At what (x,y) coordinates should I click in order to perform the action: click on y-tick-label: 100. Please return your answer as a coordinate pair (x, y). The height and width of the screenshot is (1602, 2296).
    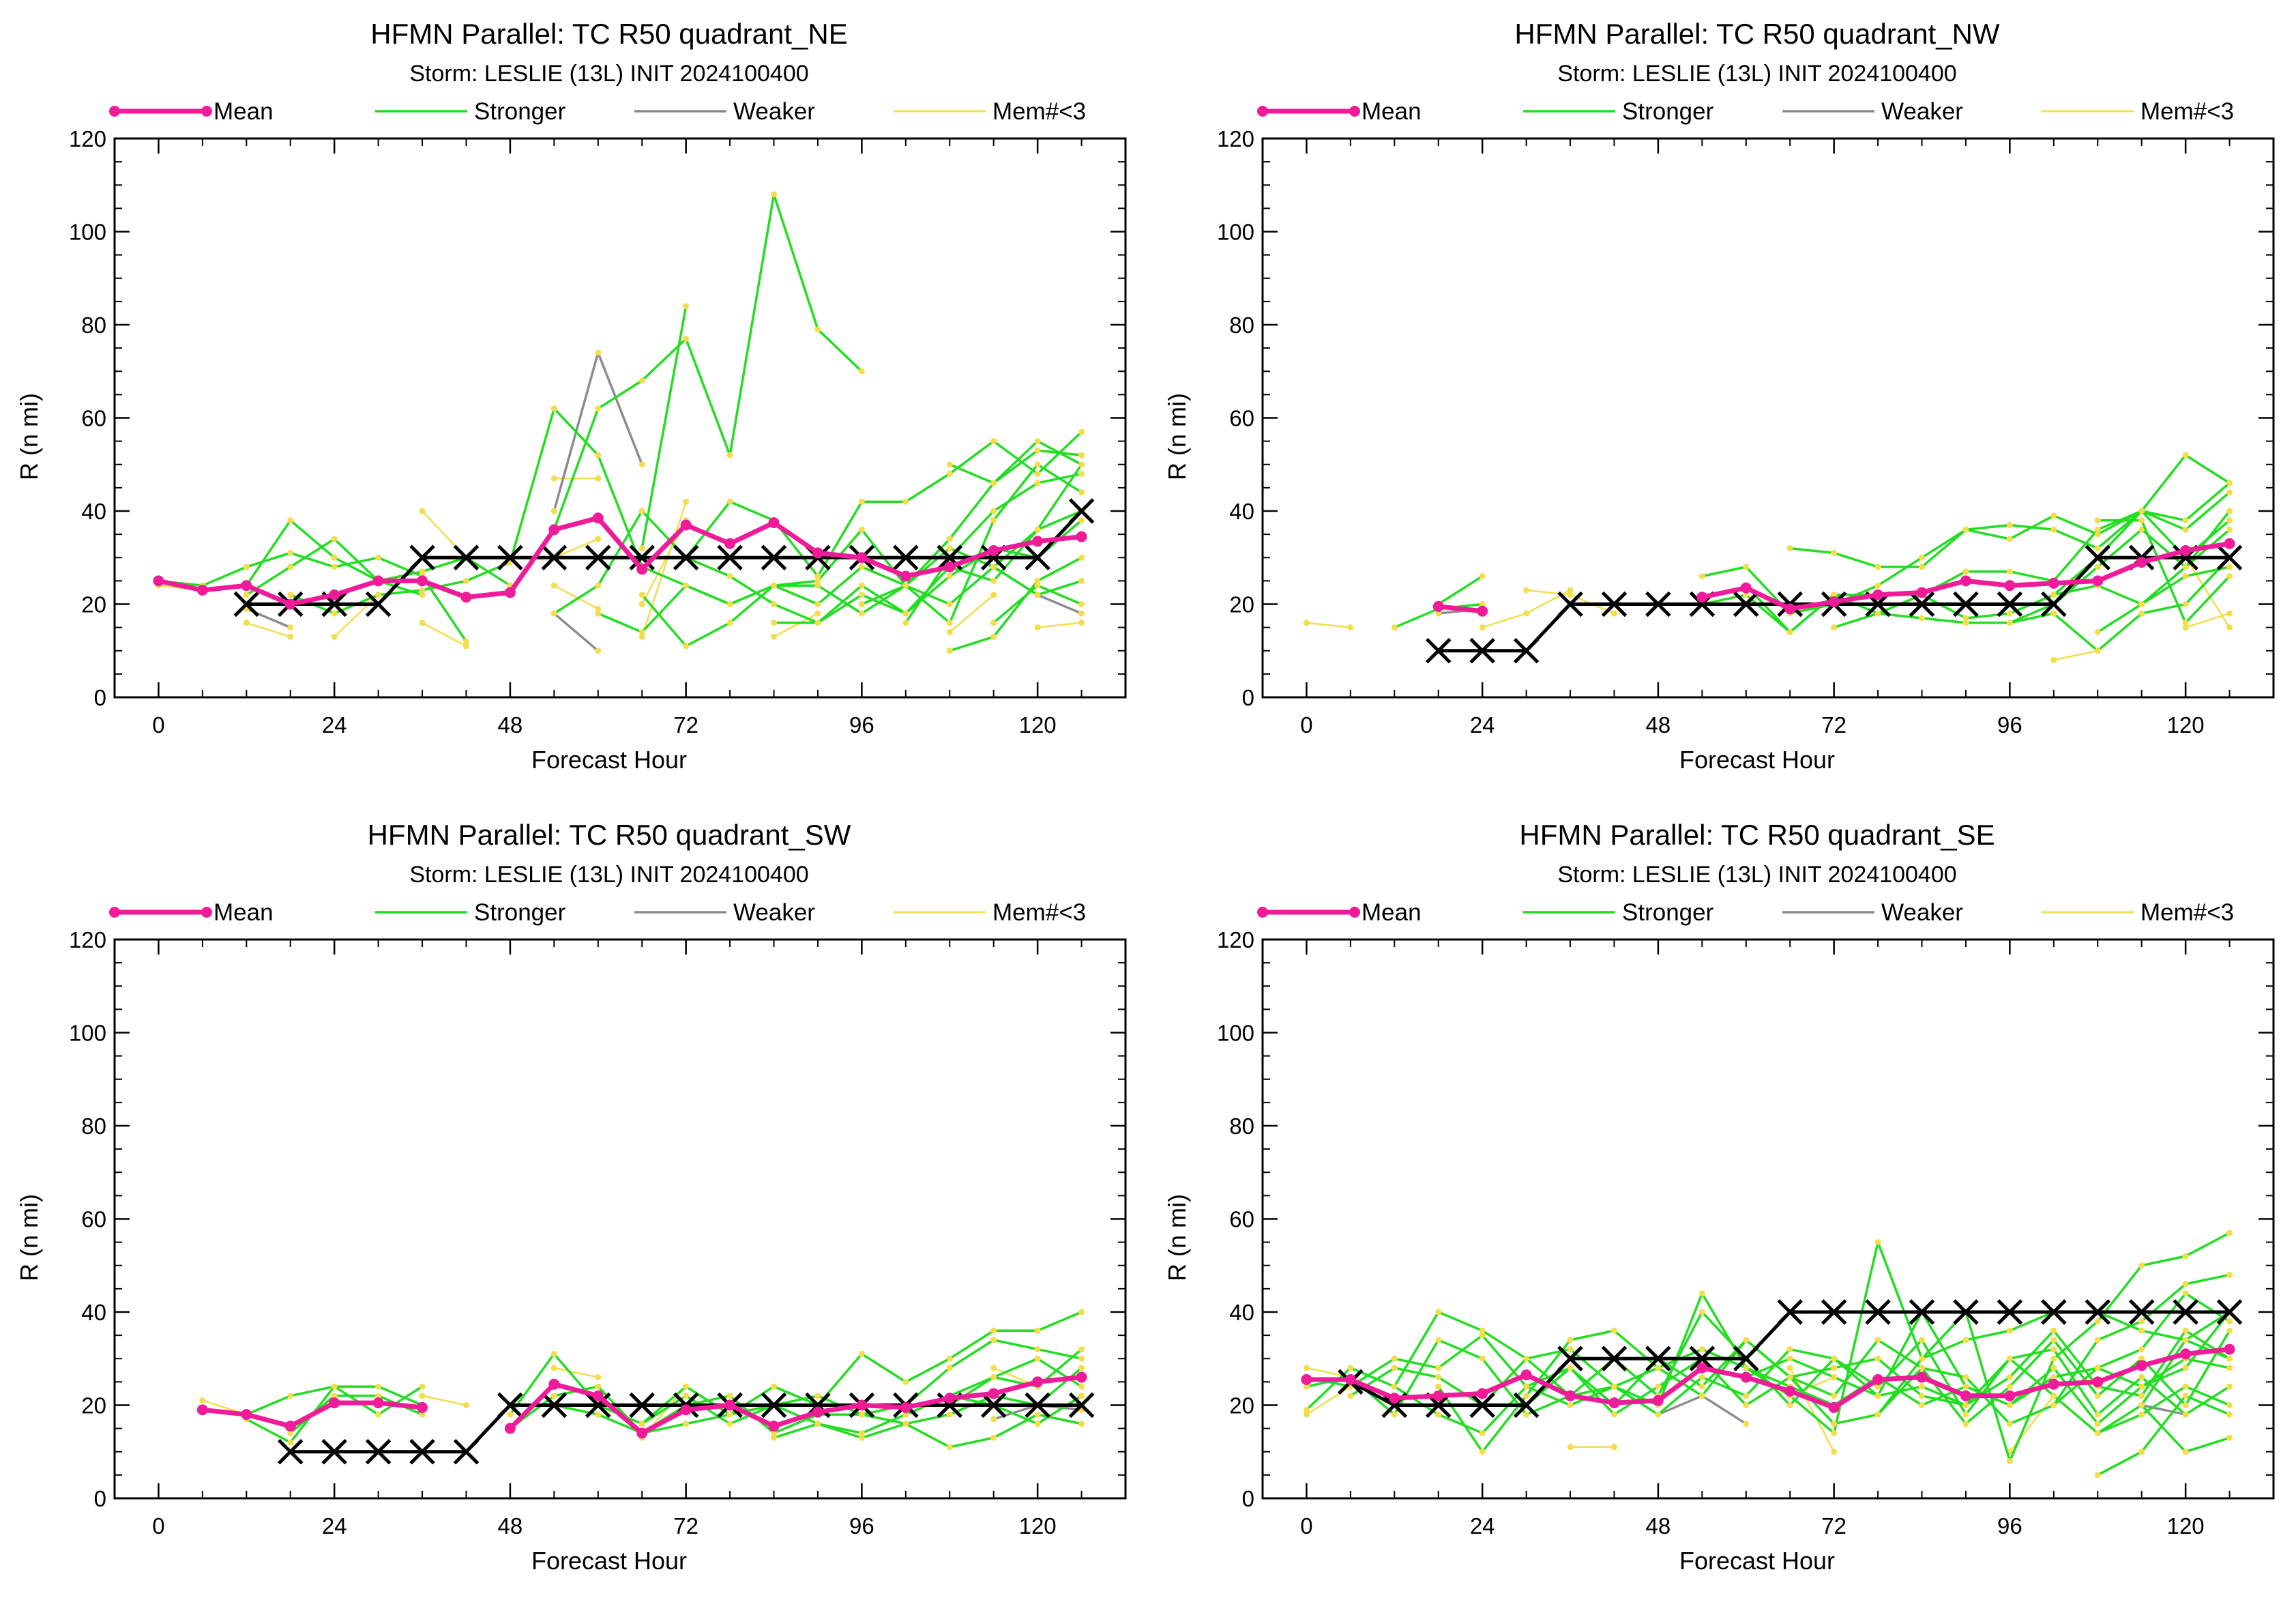
    Looking at the image, I should click on (88, 1034).